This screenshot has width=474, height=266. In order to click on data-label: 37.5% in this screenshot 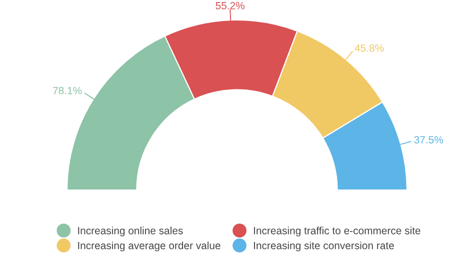, I will do `click(429, 140)`.